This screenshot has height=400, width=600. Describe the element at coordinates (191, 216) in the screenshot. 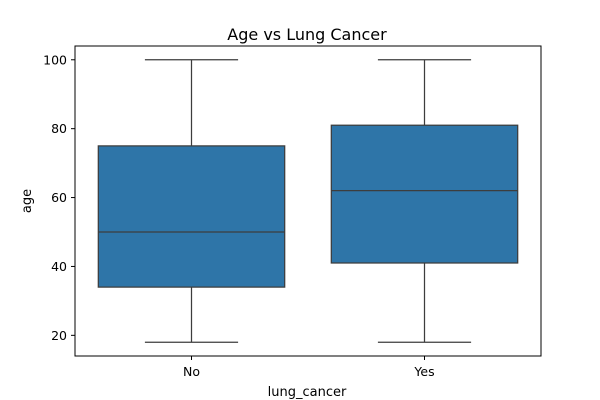

I see `box-no` at that location.